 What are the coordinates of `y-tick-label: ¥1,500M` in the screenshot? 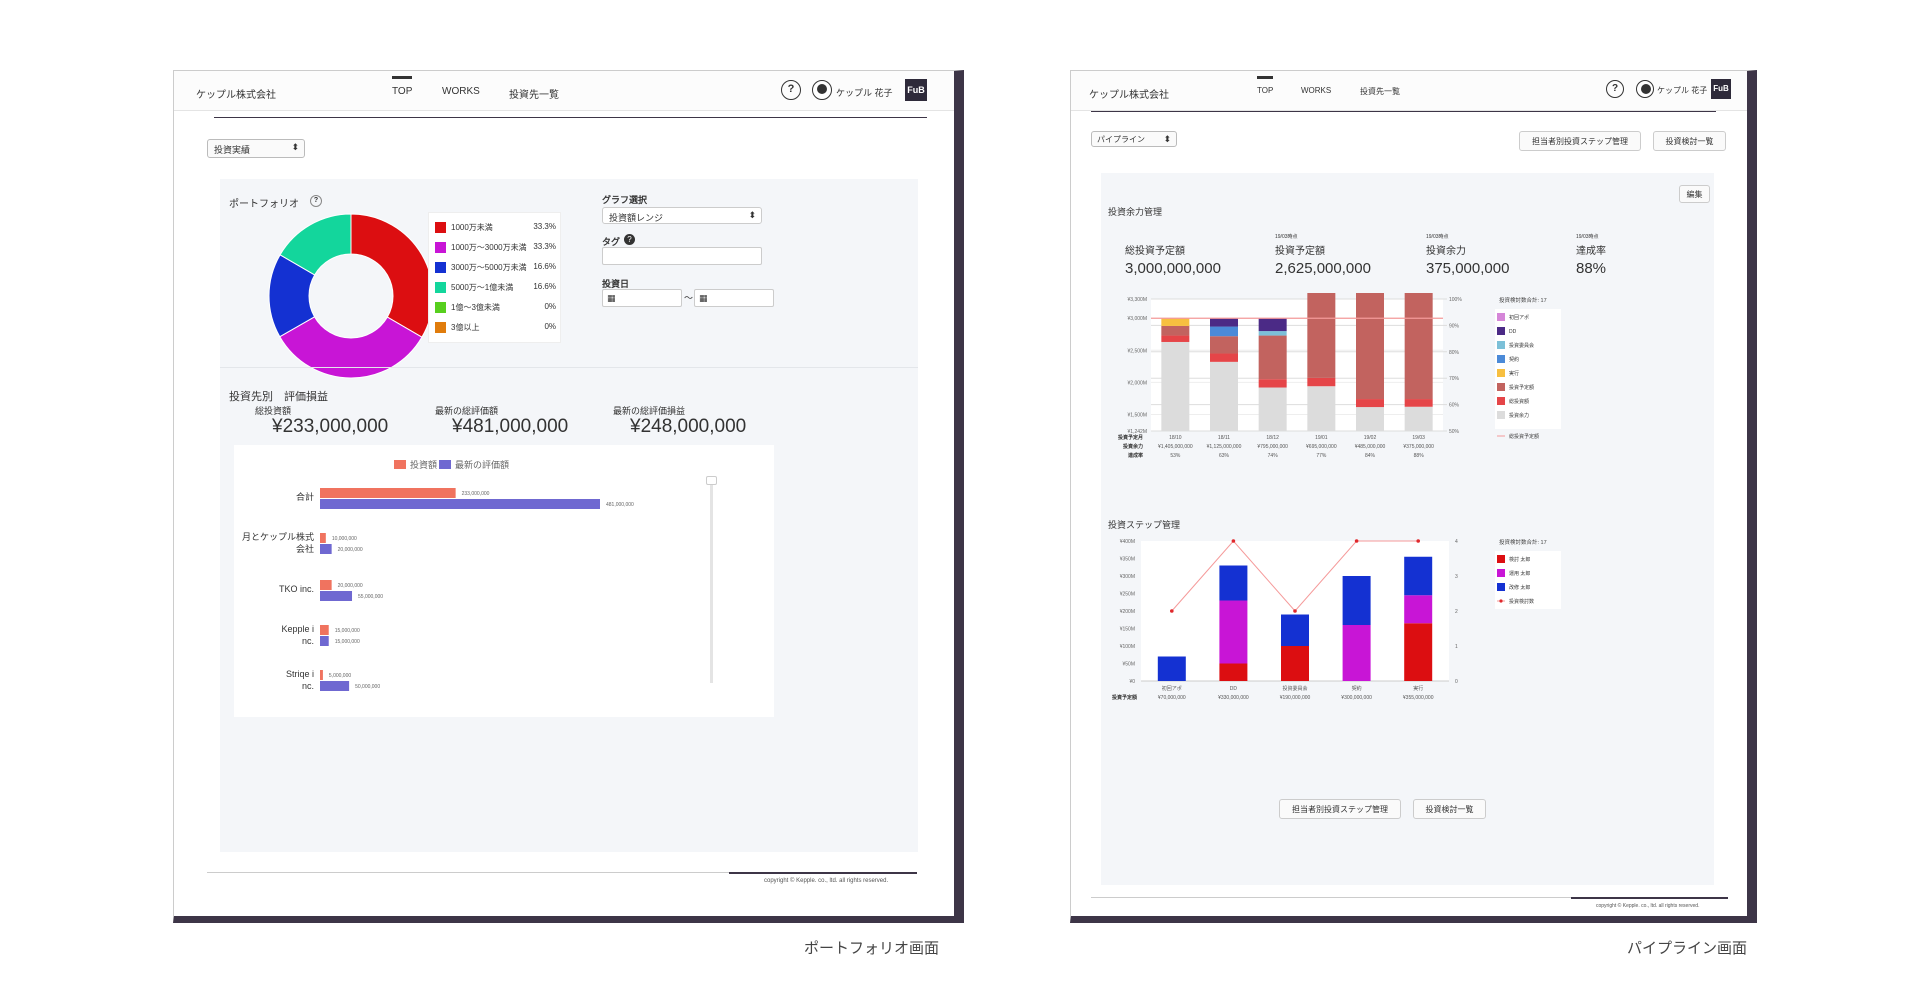 It's located at (1137, 415).